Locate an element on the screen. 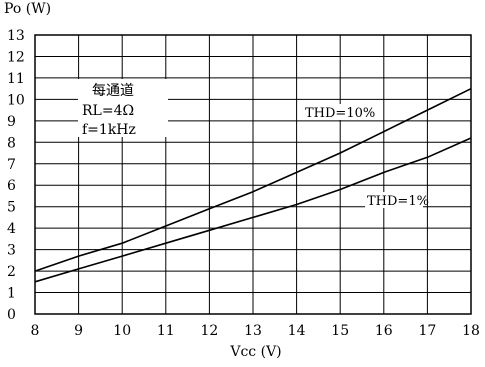 The width and height of the screenshot is (485, 367). x-tick-label: 13 is located at coordinates (253, 331).